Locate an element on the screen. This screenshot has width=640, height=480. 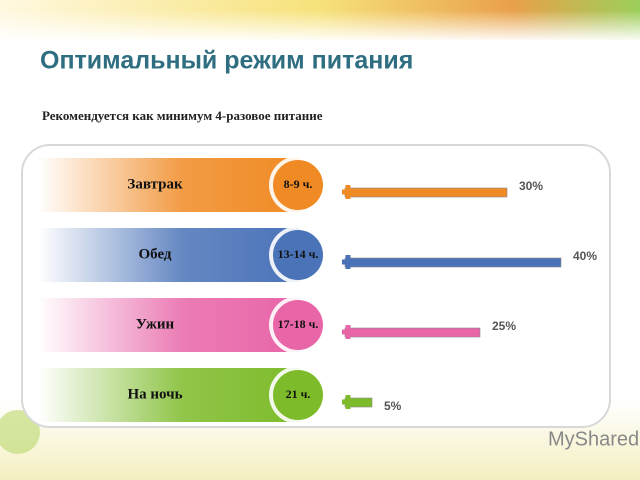
title: Оптимальный режим питания is located at coordinates (226, 61).